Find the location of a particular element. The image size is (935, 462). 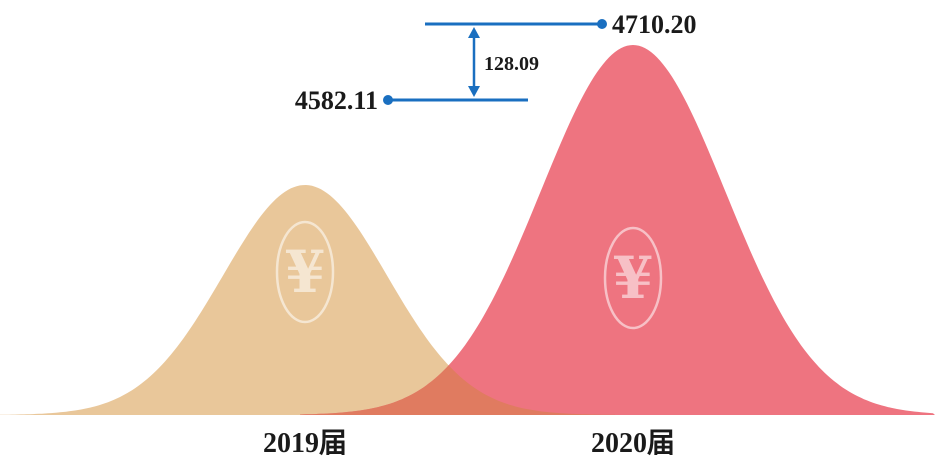

category-label-2019: 2019届 is located at coordinates (305, 443).